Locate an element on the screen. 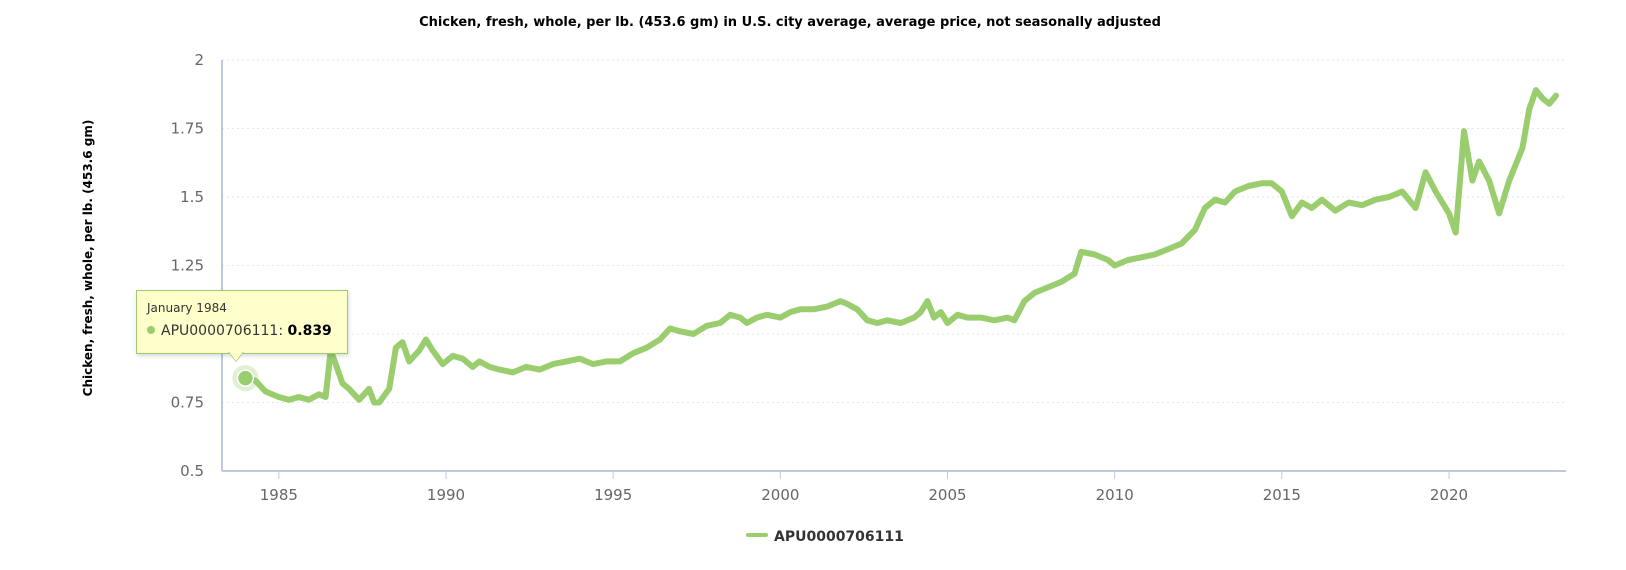  x-tick-label: 2020 is located at coordinates (1449, 495).